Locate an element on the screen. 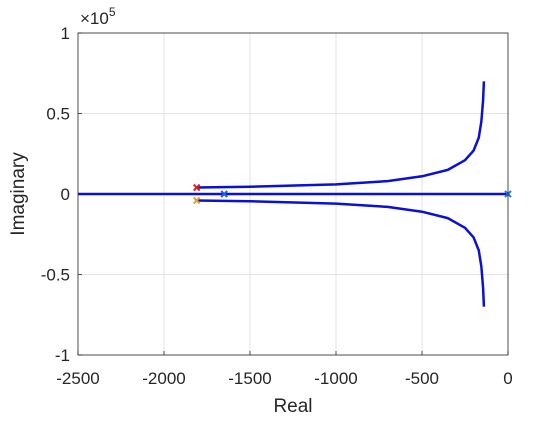 The width and height of the screenshot is (560, 425). x-tick-label: 0 is located at coordinates (507, 378).